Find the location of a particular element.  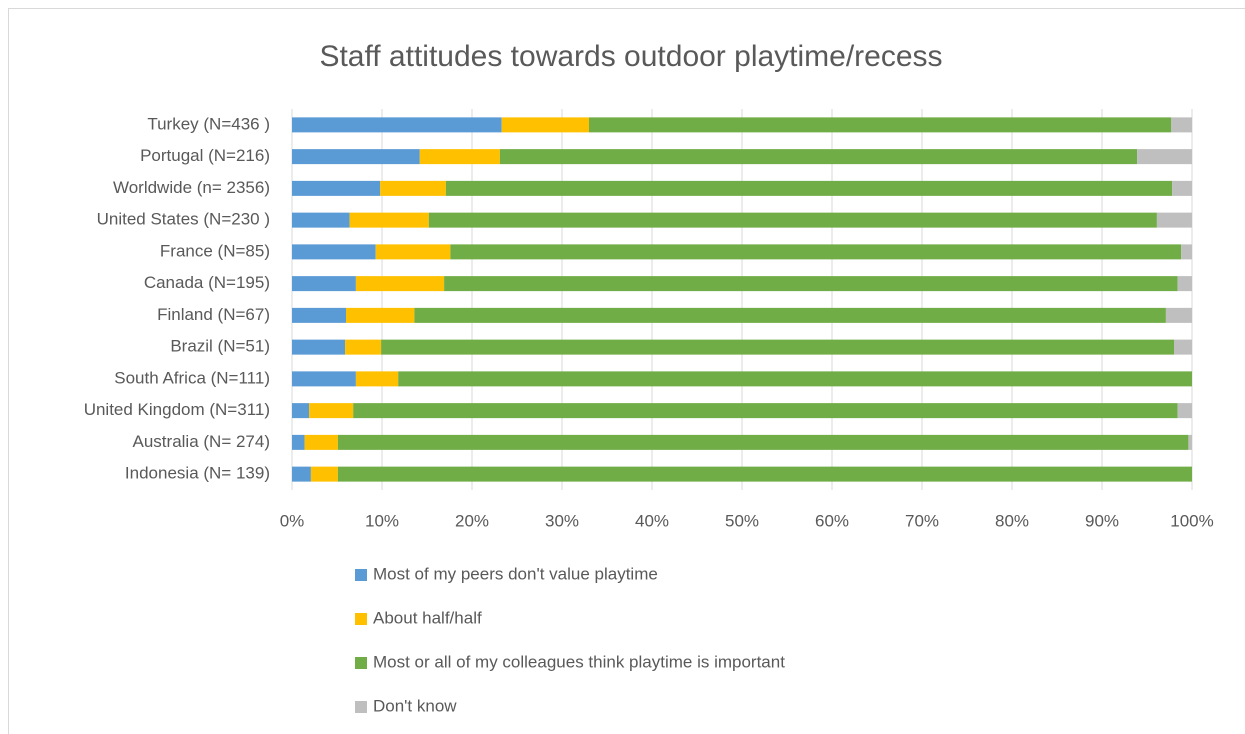

x-tick-label: 100% is located at coordinates (1191, 520).